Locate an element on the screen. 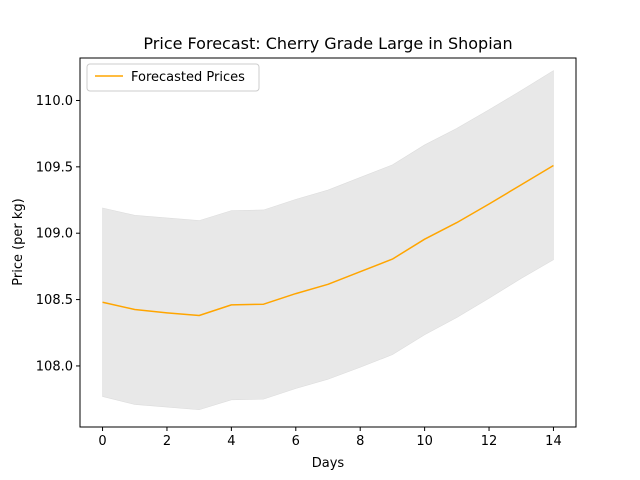 Image resolution: width=640 pixels, height=480 pixels. x-tick-label: 2 is located at coordinates (167, 441).